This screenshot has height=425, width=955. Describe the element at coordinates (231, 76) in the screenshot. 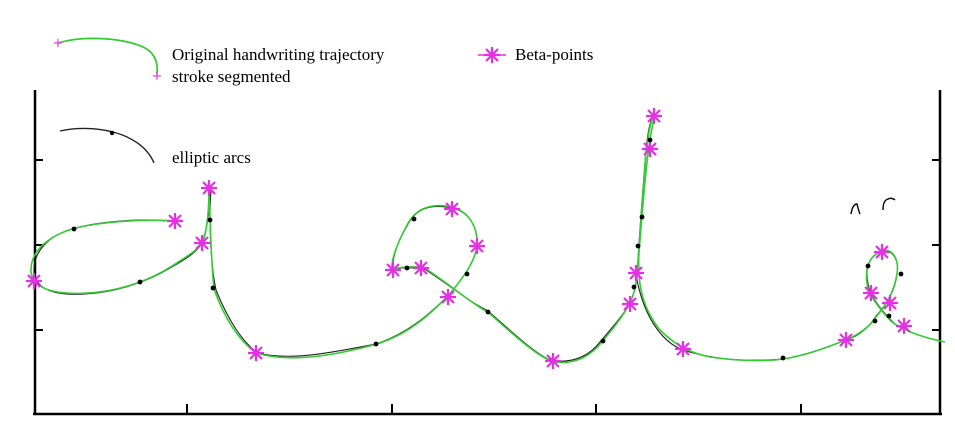

I see `legend-segmented-label: stroke segmented` at that location.